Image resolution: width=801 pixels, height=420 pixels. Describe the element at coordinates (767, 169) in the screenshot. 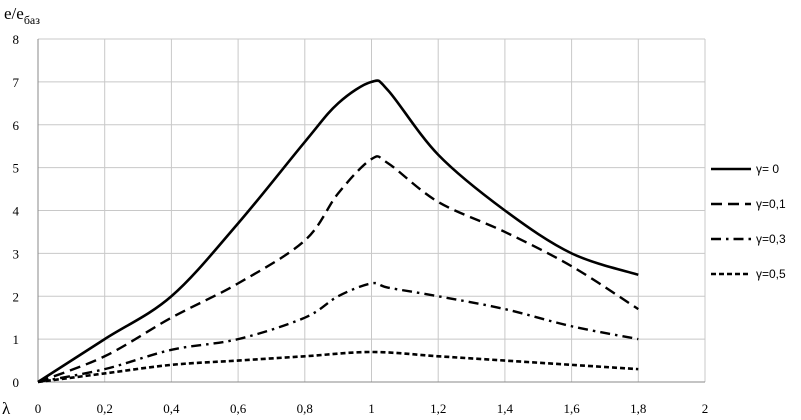

I see `legend-label-1: γ= 0` at that location.